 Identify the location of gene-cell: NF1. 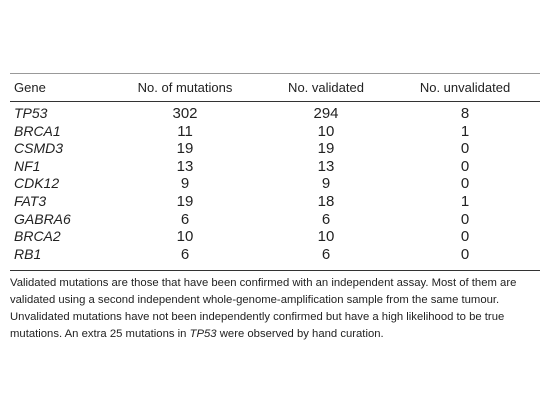
(27, 165).